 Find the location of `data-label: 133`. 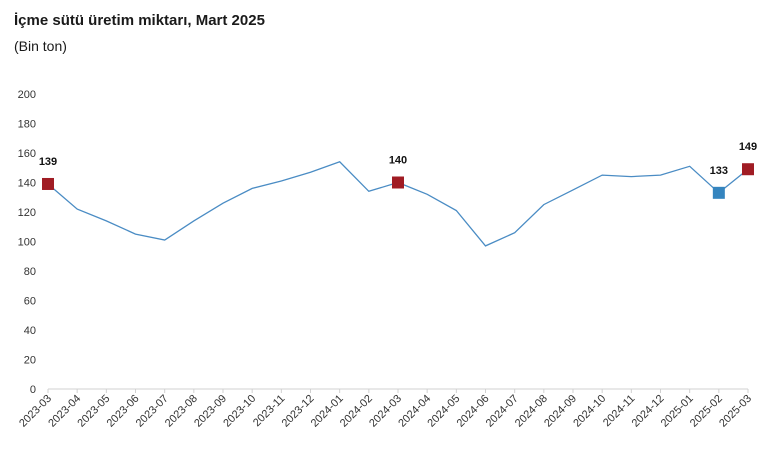

data-label: 133 is located at coordinates (719, 171).